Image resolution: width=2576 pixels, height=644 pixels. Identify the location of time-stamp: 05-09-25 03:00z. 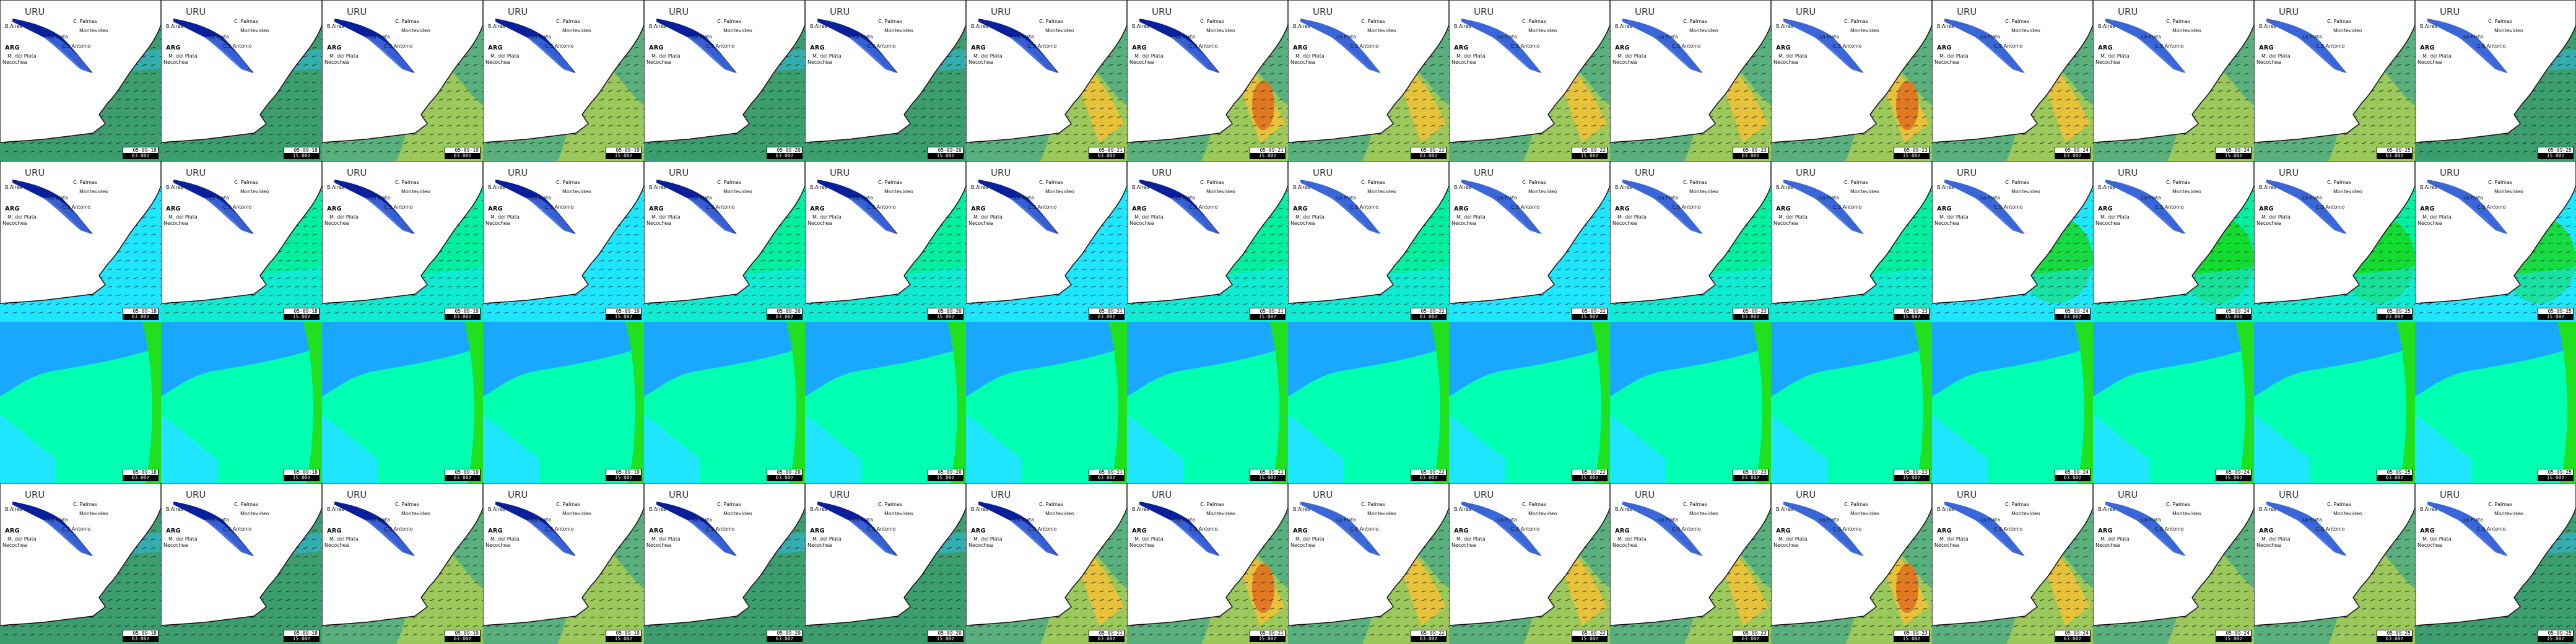
(2395, 153).